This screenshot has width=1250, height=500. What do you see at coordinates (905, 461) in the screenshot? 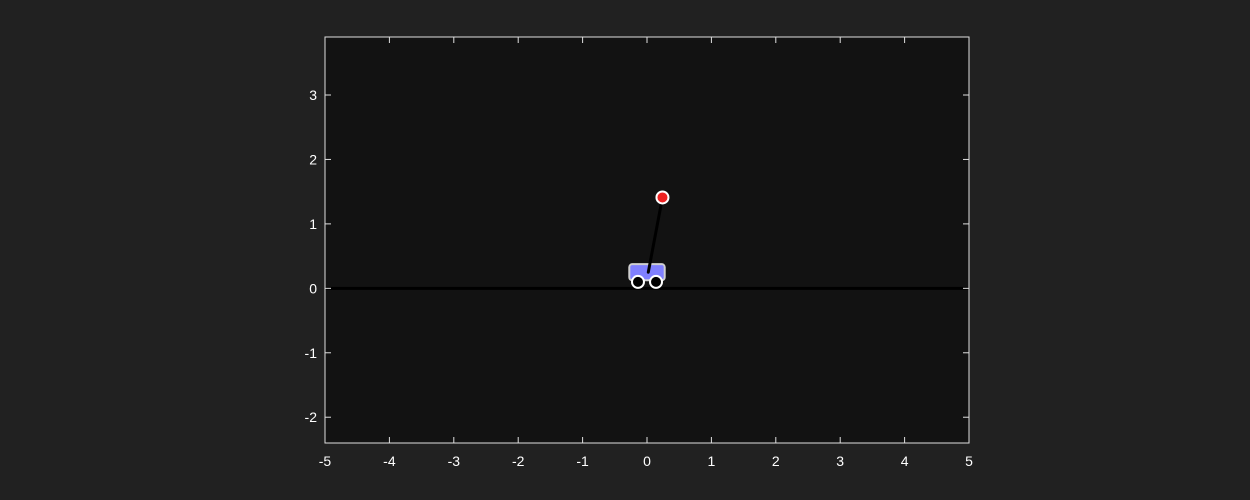
I see `x-tick-label: 4` at bounding box center [905, 461].